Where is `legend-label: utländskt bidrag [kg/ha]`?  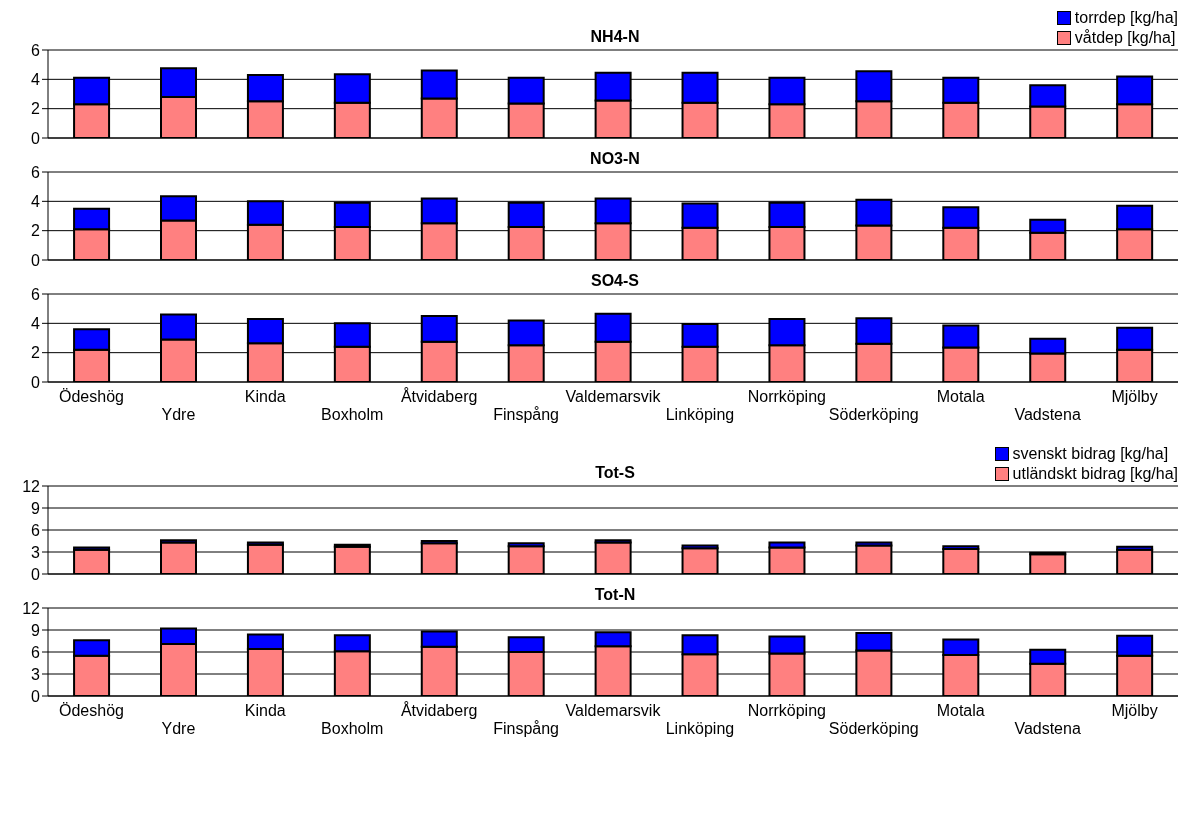
legend-label: utländskt bidrag [kg/ha] is located at coordinates (1094, 474).